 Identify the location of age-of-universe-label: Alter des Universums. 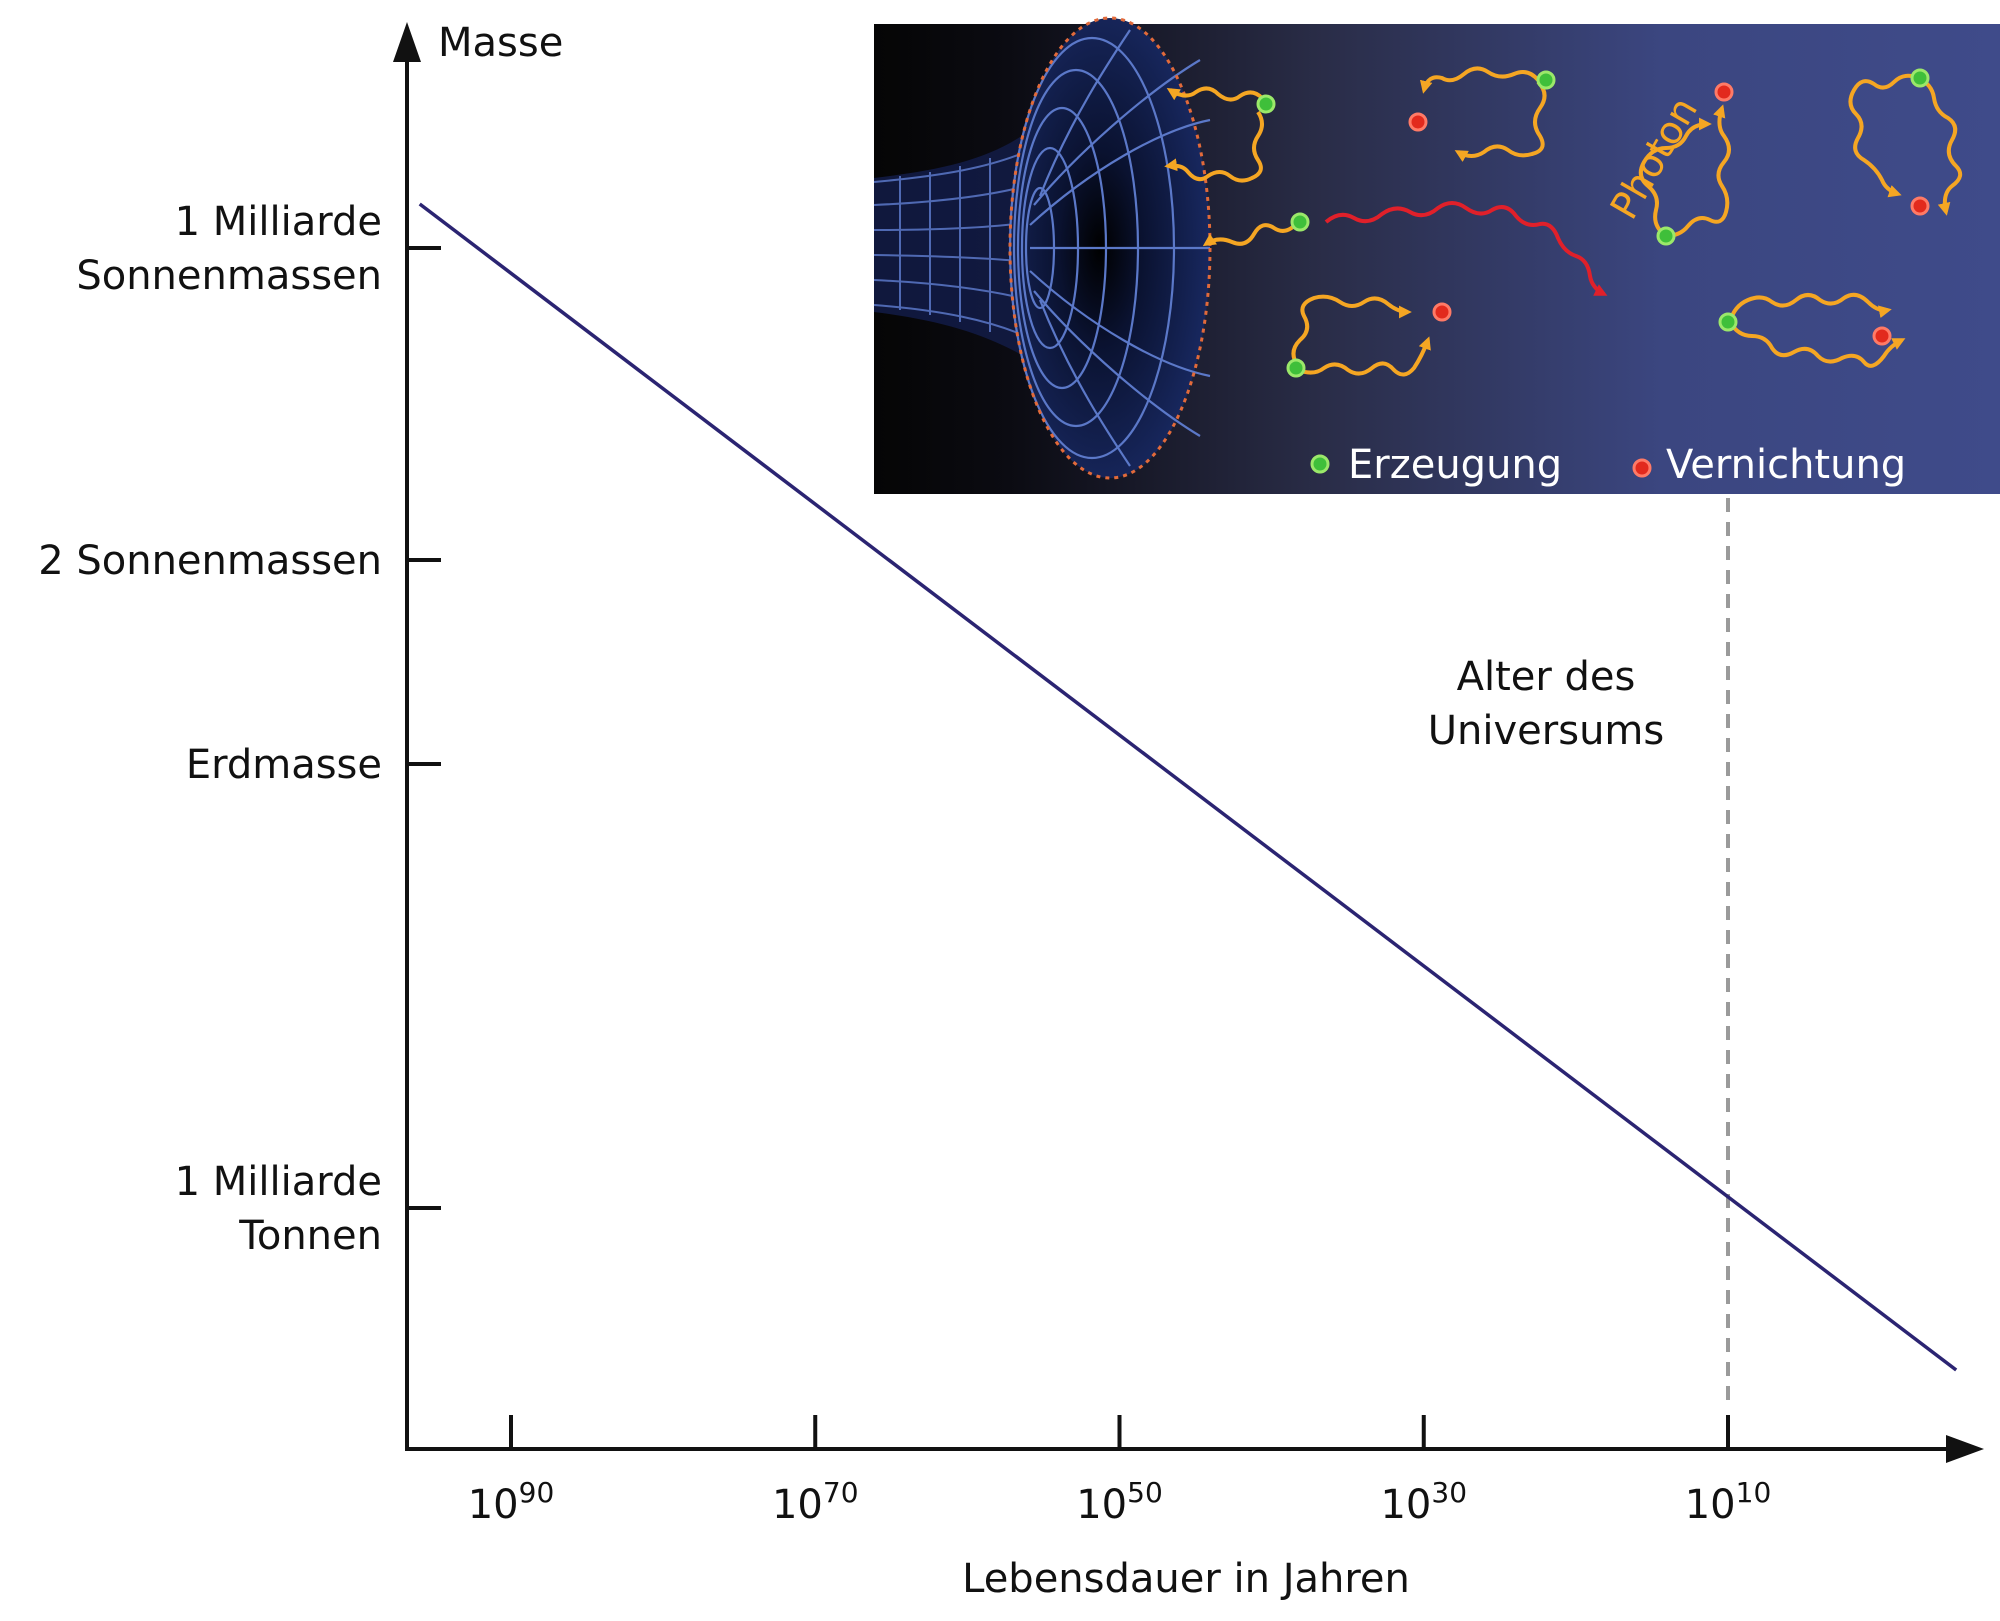
(1546, 704).